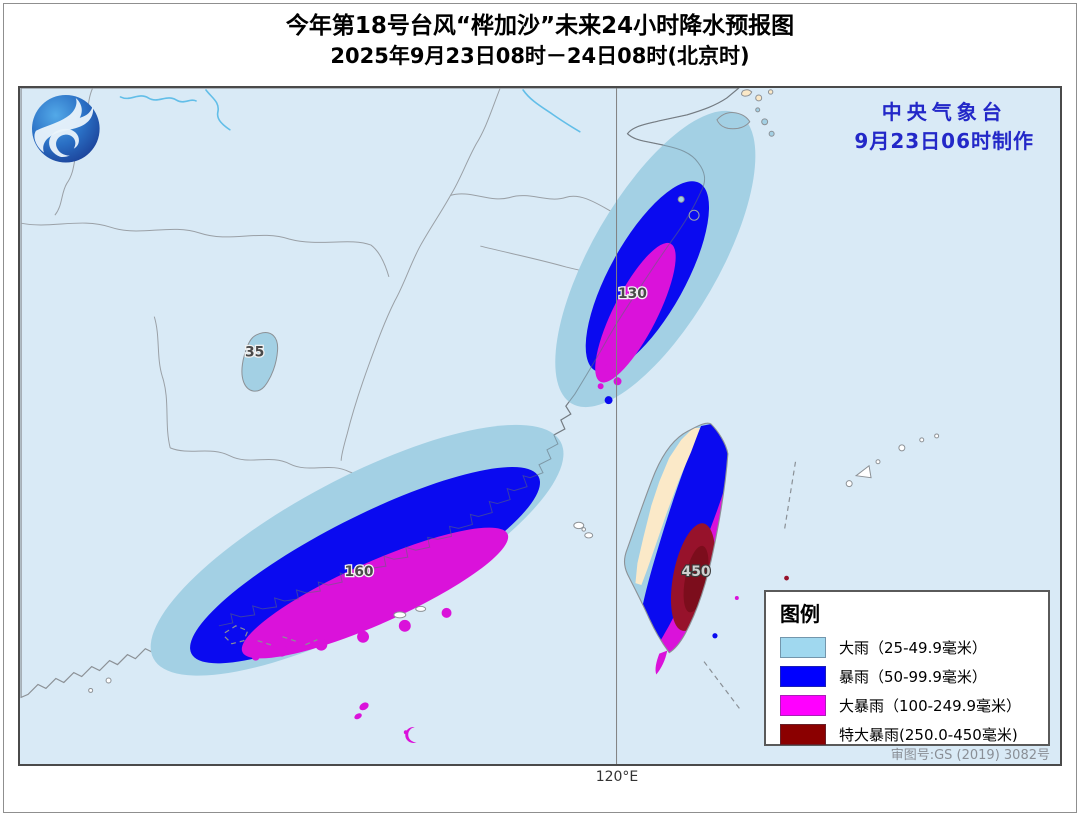 Image resolution: width=1080 pixels, height=816 pixels. I want to click on lake-rain-value: 35, so click(254, 352).